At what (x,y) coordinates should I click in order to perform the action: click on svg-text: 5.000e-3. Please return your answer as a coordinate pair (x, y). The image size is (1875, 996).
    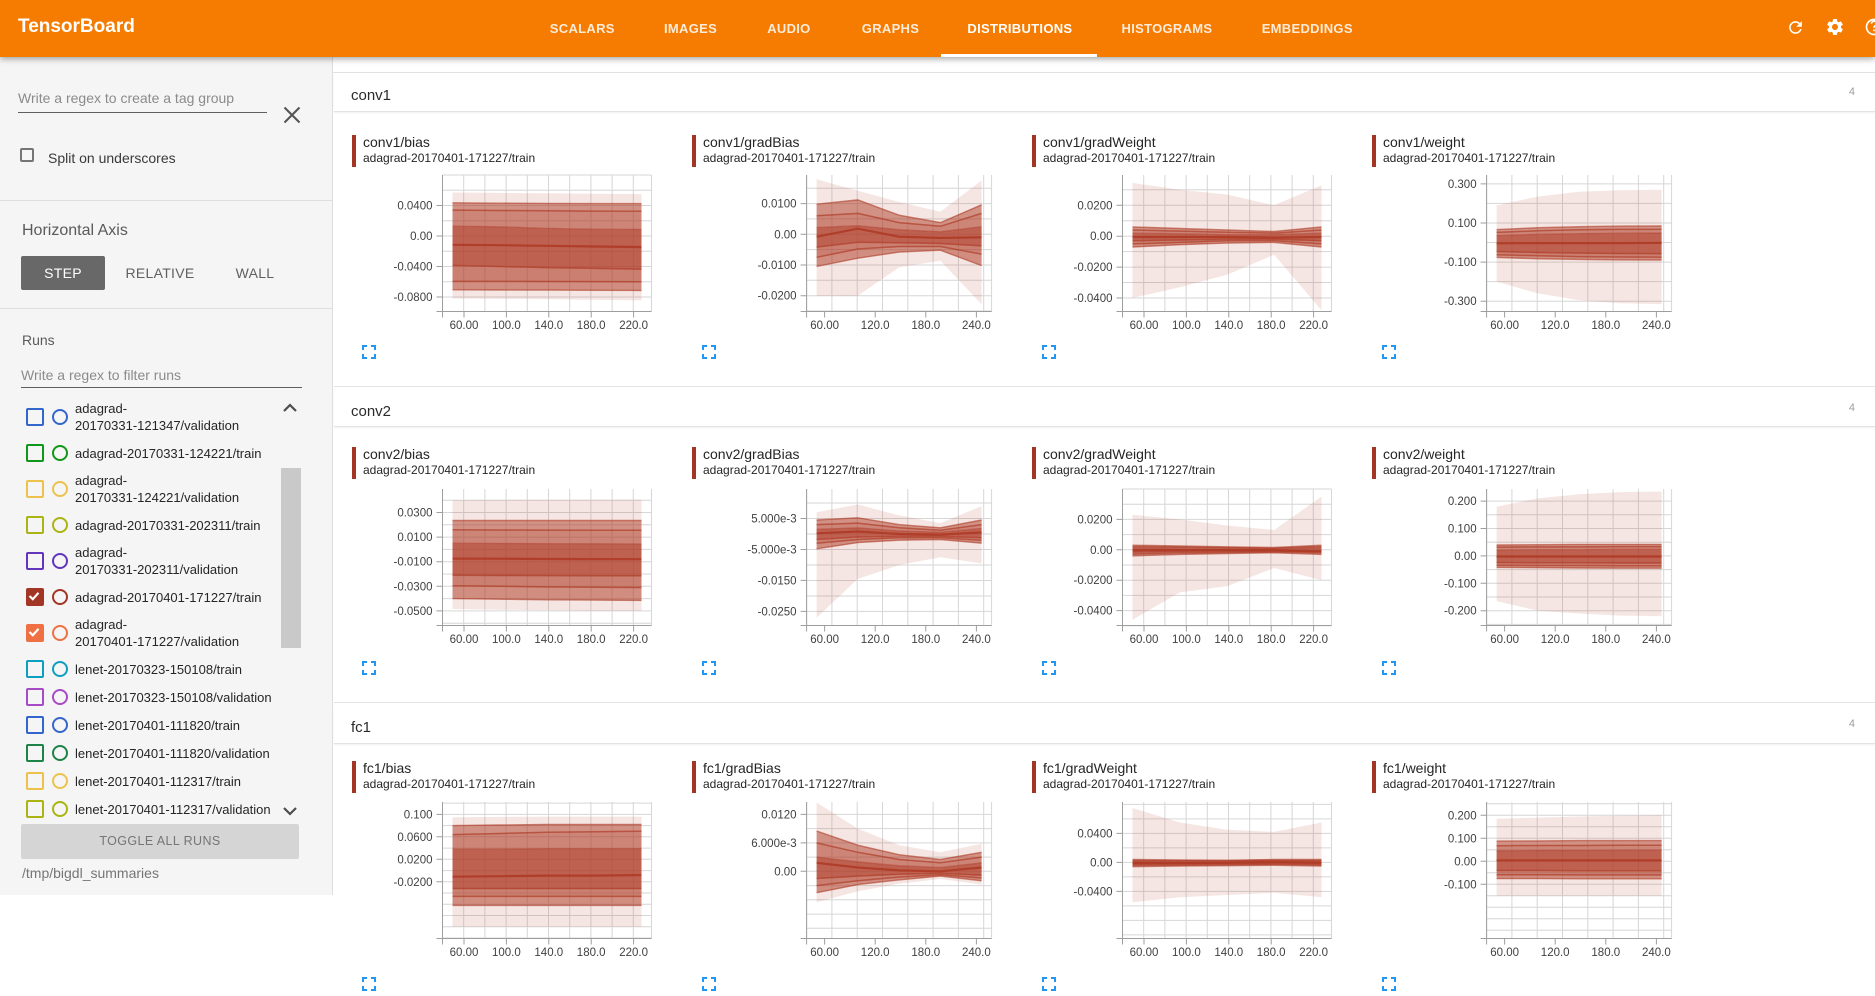
    Looking at the image, I should click on (773, 519).